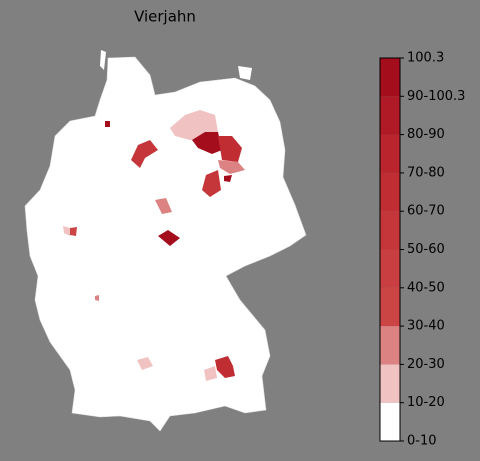 This screenshot has height=461, width=480. I want to click on colorbar-label: 80-90, so click(426, 134).